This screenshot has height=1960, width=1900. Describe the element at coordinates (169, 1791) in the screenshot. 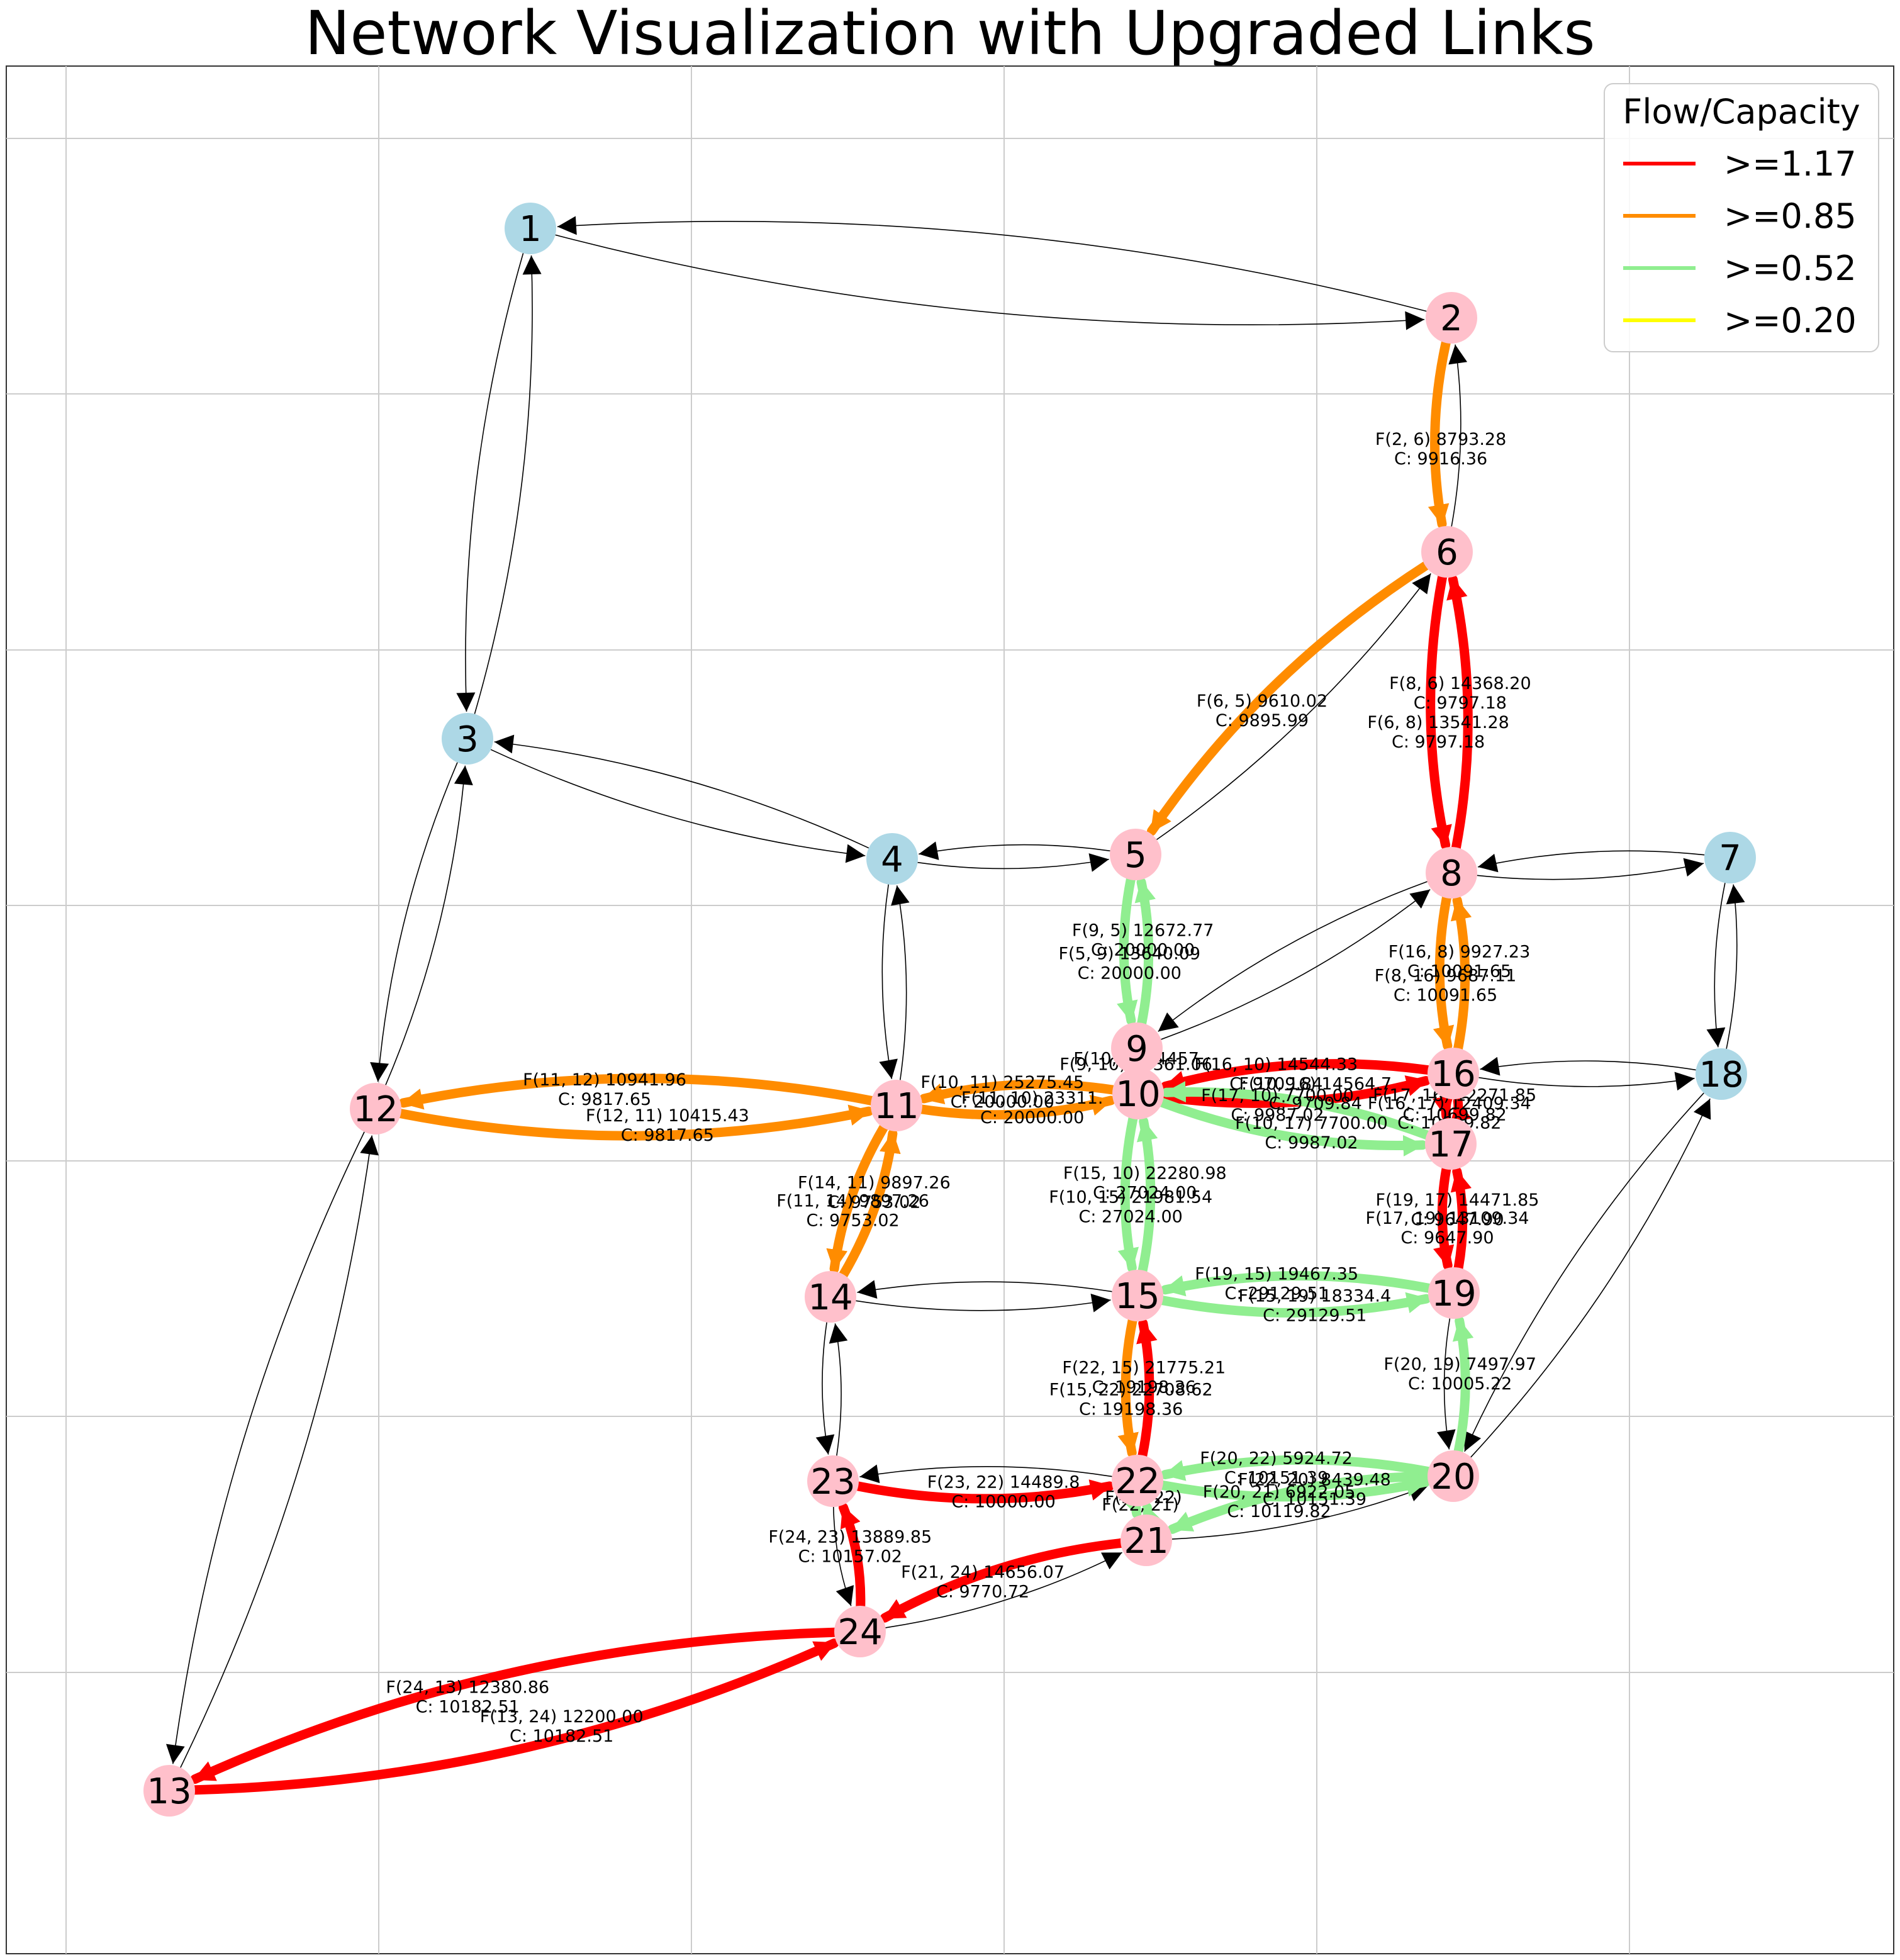

I see `node-label-13: 13` at that location.